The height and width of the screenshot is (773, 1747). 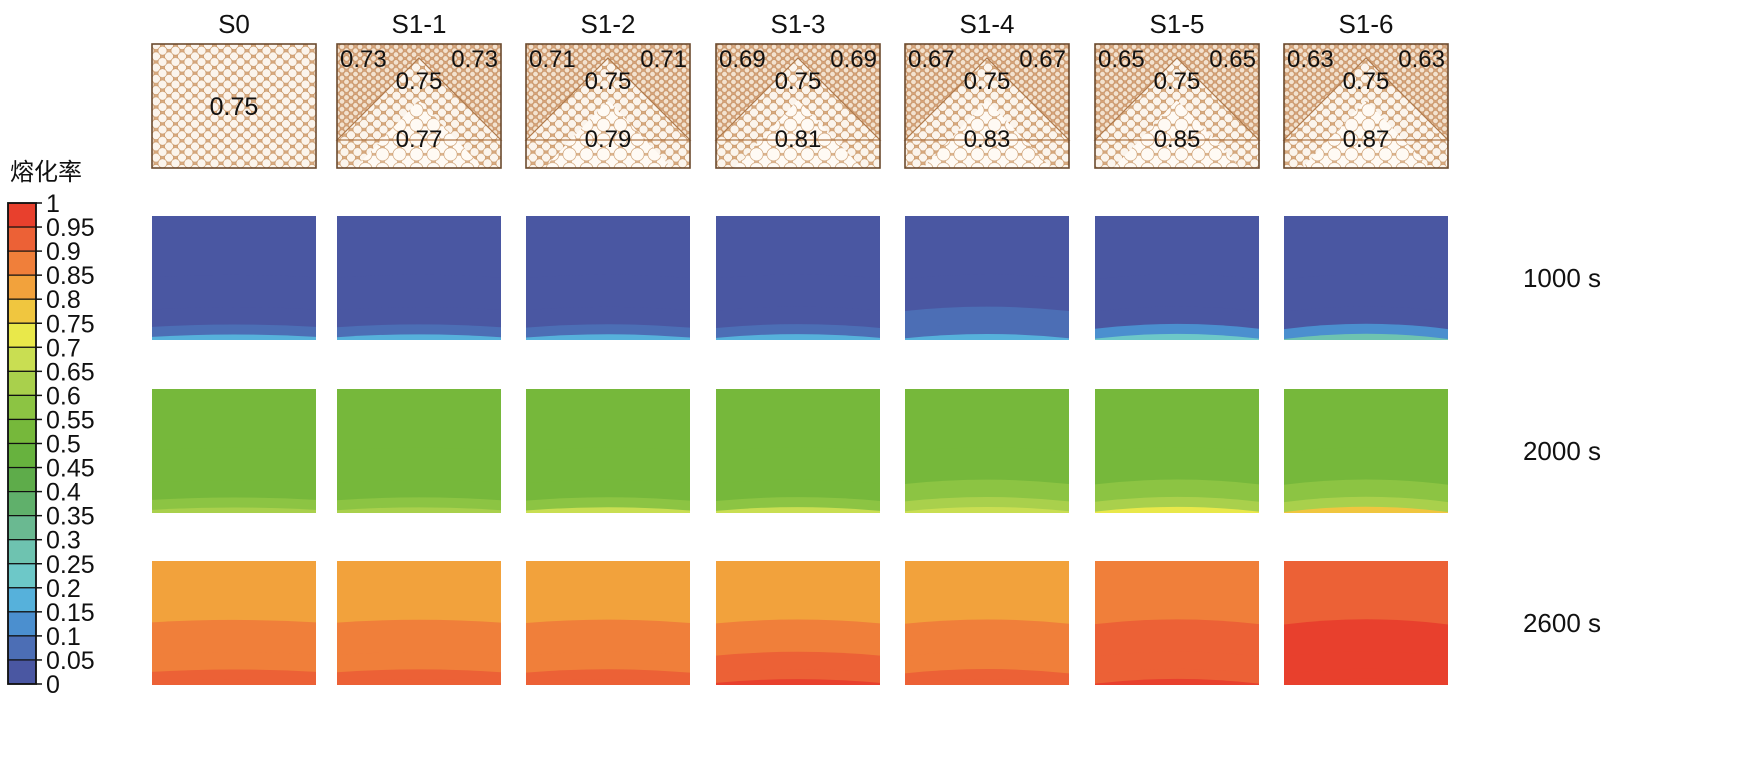 I want to click on legend-tick-label: 0.65, so click(x=70, y=372).